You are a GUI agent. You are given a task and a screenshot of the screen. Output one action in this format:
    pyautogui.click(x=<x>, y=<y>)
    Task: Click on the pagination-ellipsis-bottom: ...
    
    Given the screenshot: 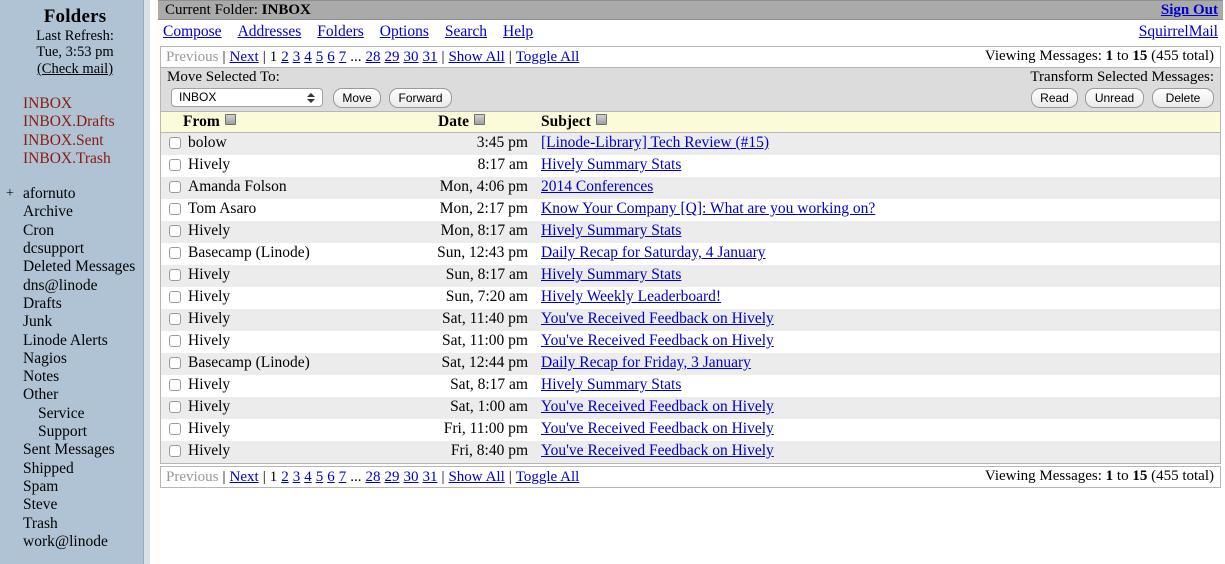 What is the action you would take?
    pyautogui.click(x=356, y=477)
    